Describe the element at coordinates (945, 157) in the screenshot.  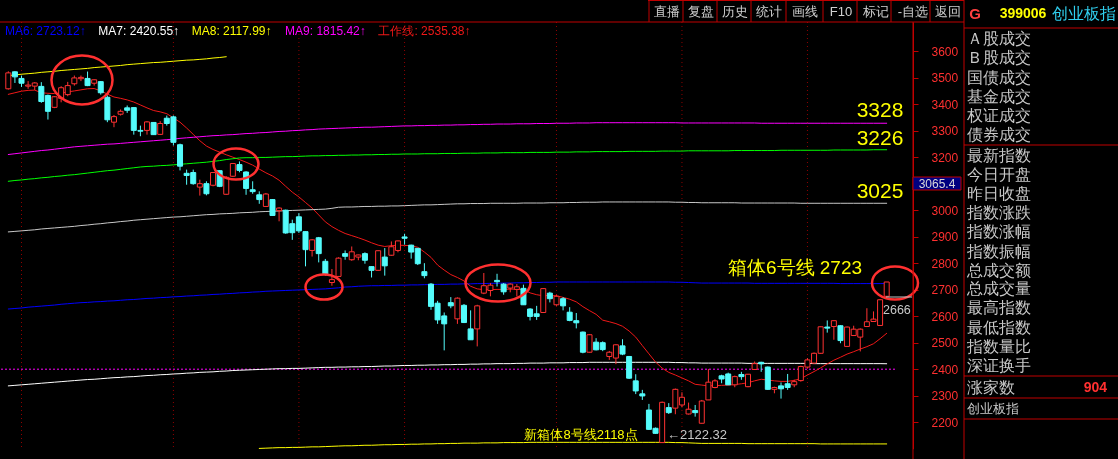
I see `y-tick-label: 3200` at that location.